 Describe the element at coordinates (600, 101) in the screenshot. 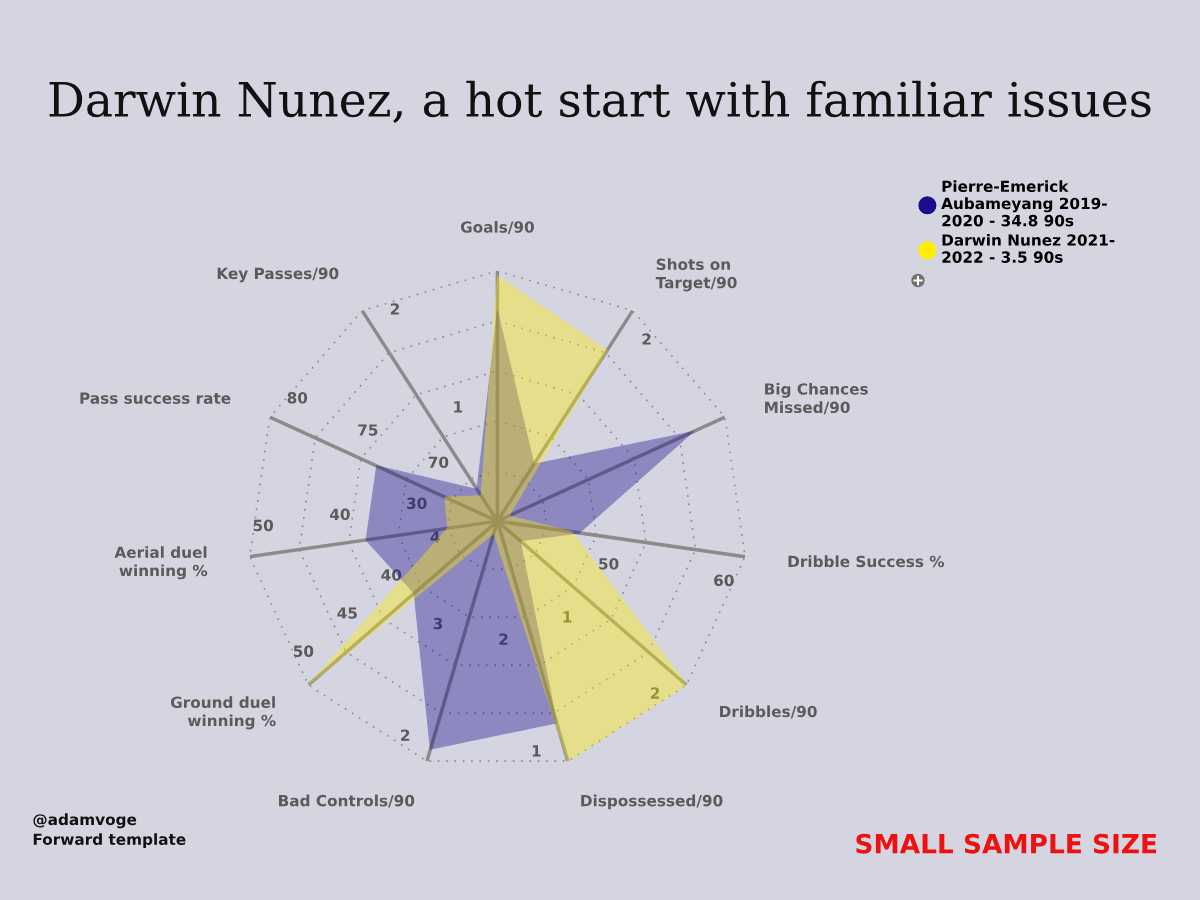

I see `chart-title: Darwin Nunez, a hot start with familiar issues` at that location.